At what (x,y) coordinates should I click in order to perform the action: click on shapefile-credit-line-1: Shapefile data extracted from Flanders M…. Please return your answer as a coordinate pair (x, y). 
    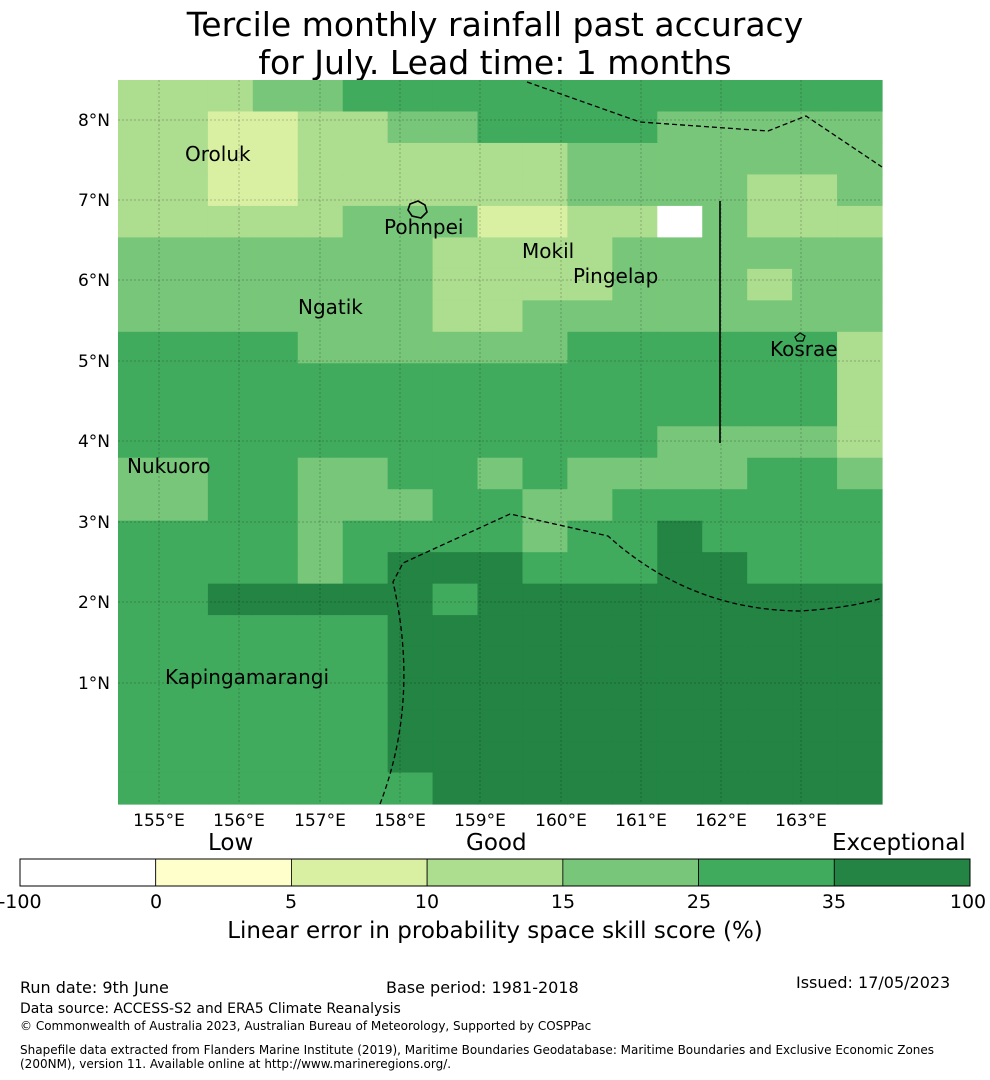
    Looking at the image, I should click on (477, 1050).